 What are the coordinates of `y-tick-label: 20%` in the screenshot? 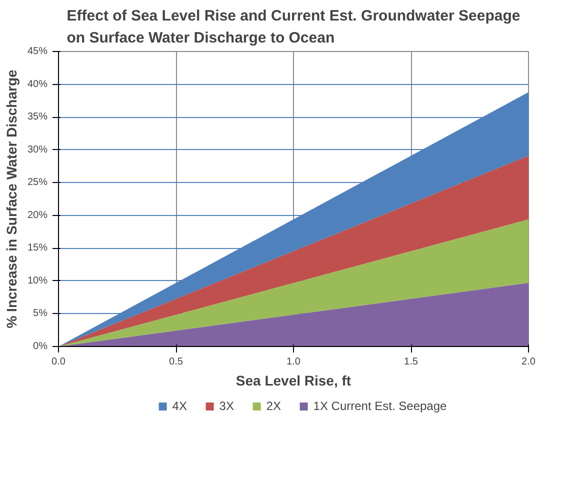 It's located at (37, 215).